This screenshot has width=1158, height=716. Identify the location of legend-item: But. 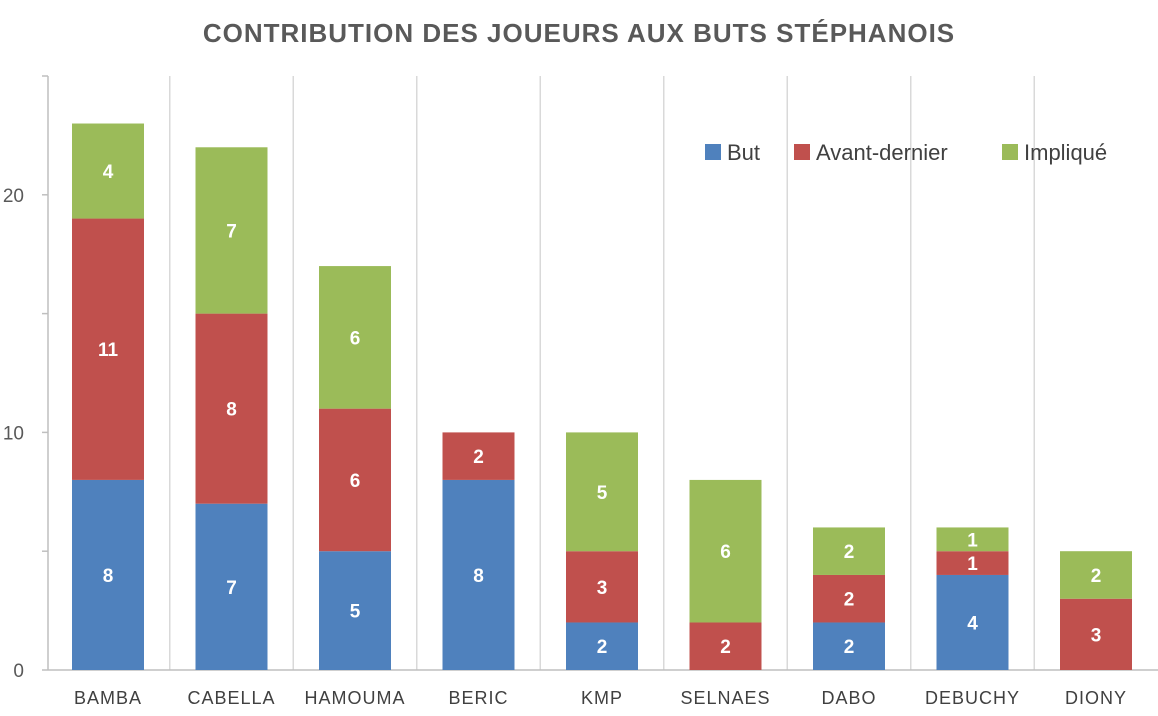
(732, 152).